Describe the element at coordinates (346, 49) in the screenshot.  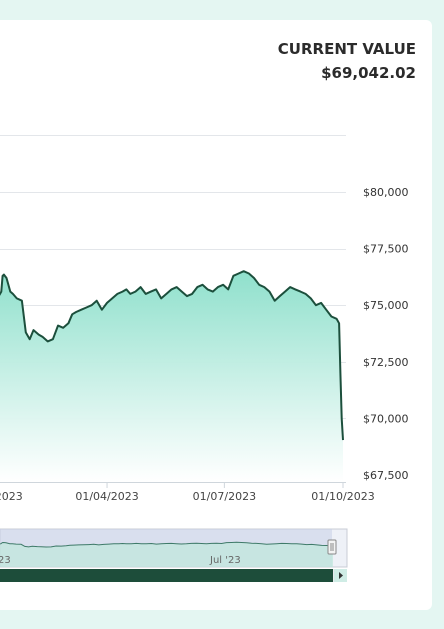
I see `current-value-label: CURRENT VALUE` at that location.